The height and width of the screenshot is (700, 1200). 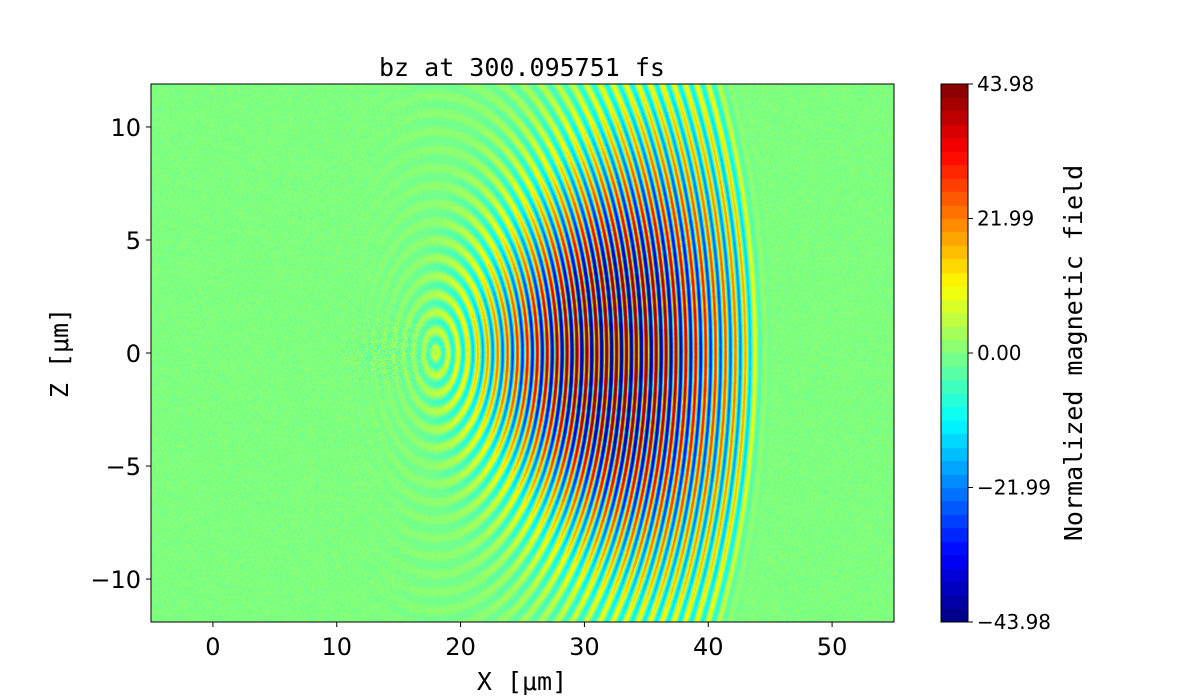 What do you see at coordinates (133, 241) in the screenshot?
I see `y-tick-label: 5` at bounding box center [133, 241].